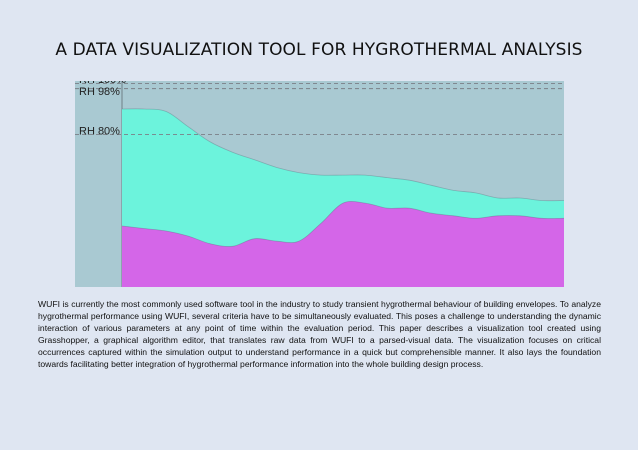 The height and width of the screenshot is (450, 638). What do you see at coordinates (99, 131) in the screenshot?
I see `reference-label-80: RH 80%` at bounding box center [99, 131].